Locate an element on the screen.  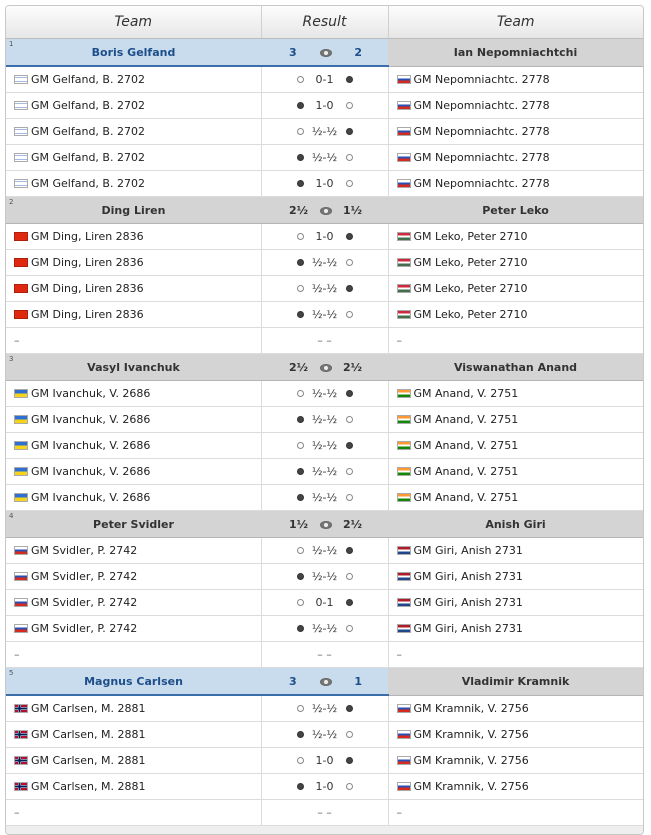
match-row: 2 Ding Liren 2½ 1½ Peter Leko is located at coordinates (324, 210).